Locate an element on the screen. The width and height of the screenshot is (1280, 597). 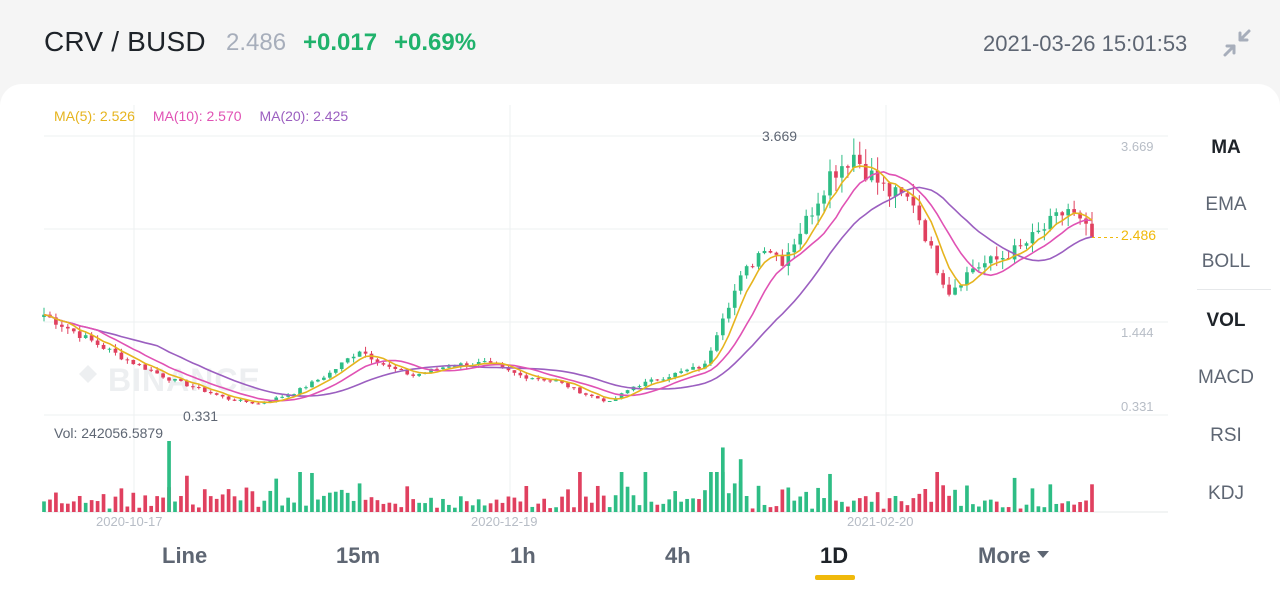
indicator-ma: MA is located at coordinates (1226, 147).